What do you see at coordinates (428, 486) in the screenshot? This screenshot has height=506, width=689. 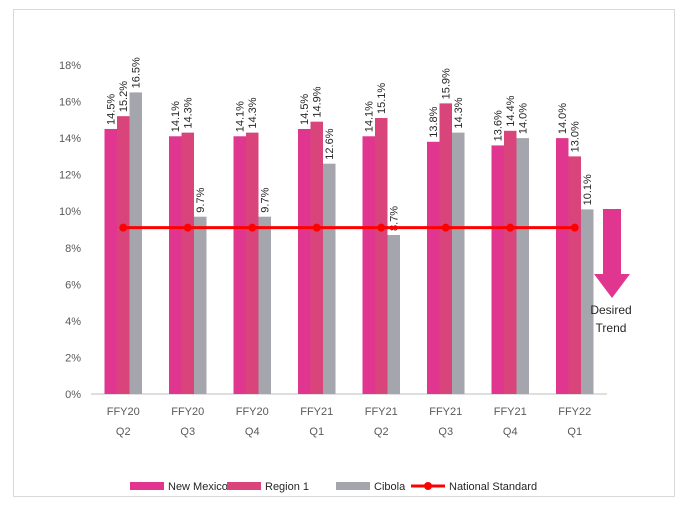 I see `legend-marker` at bounding box center [428, 486].